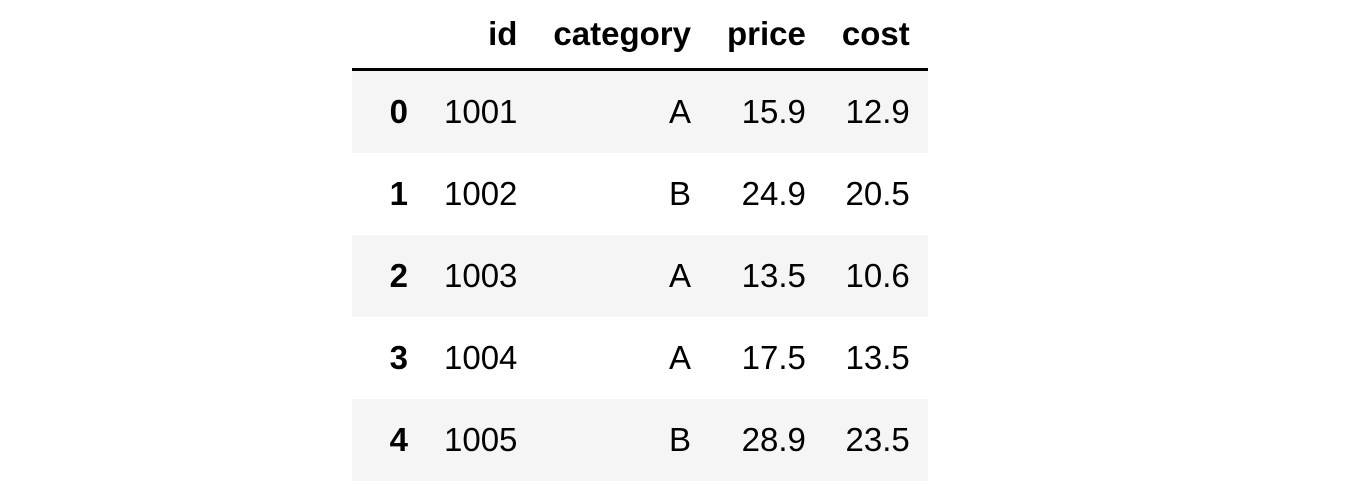 The height and width of the screenshot is (498, 1354). I want to click on cell-id: 1004, so click(481, 357).